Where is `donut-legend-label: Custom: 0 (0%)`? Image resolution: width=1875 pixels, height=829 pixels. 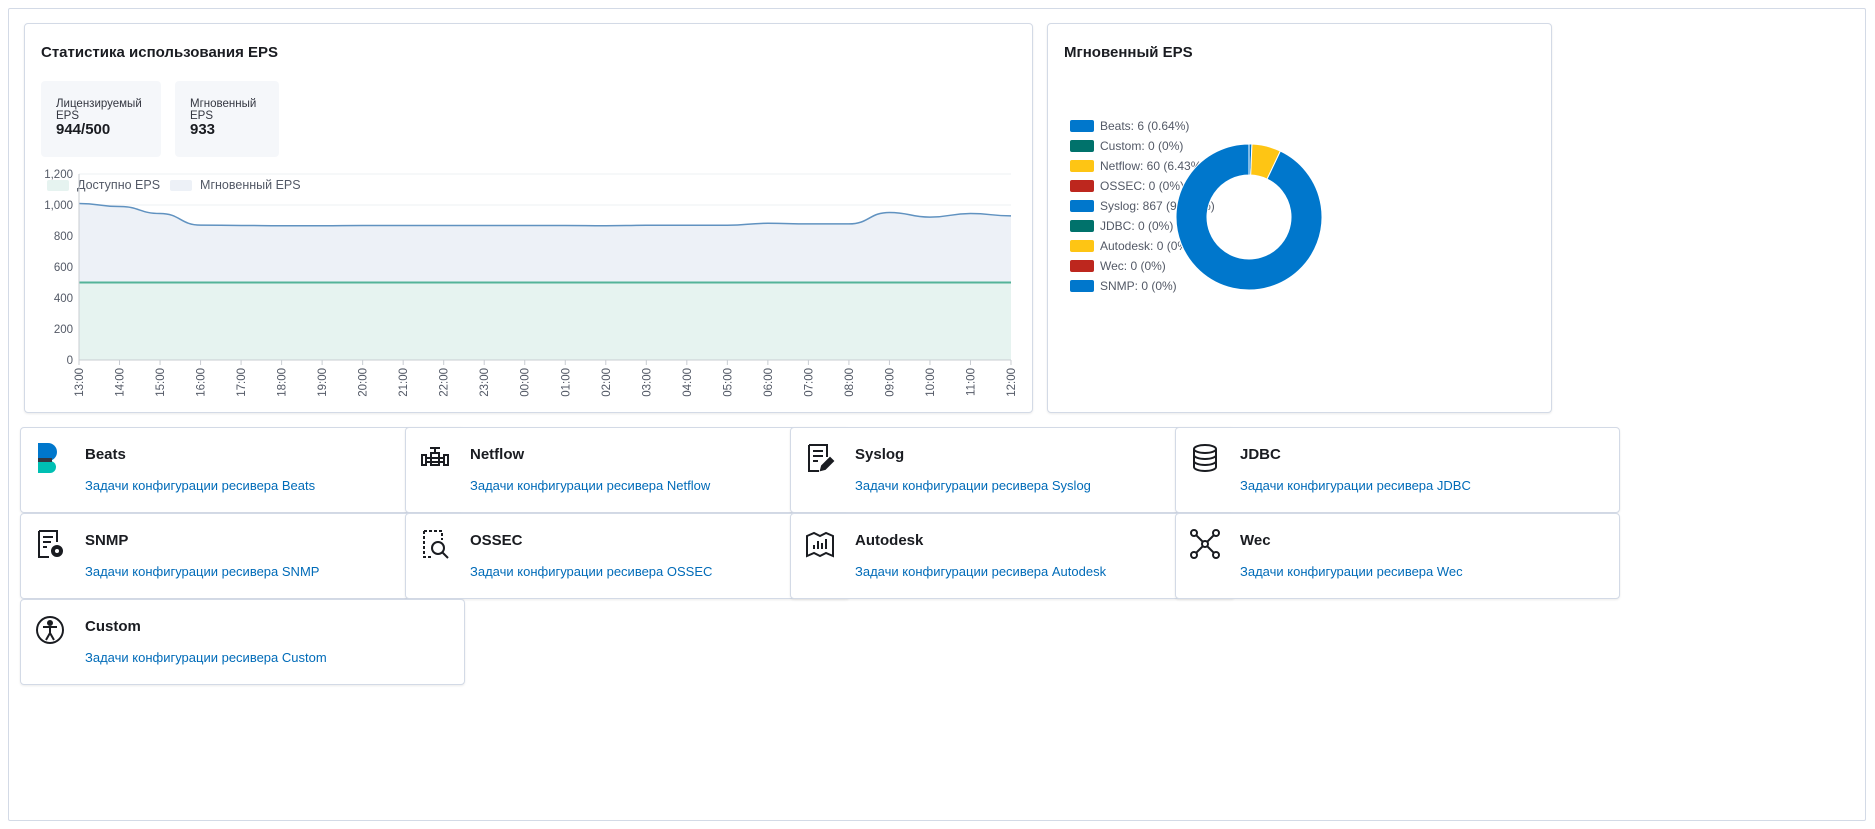 donut-legend-label: Custom: 0 (0%) is located at coordinates (1142, 146).